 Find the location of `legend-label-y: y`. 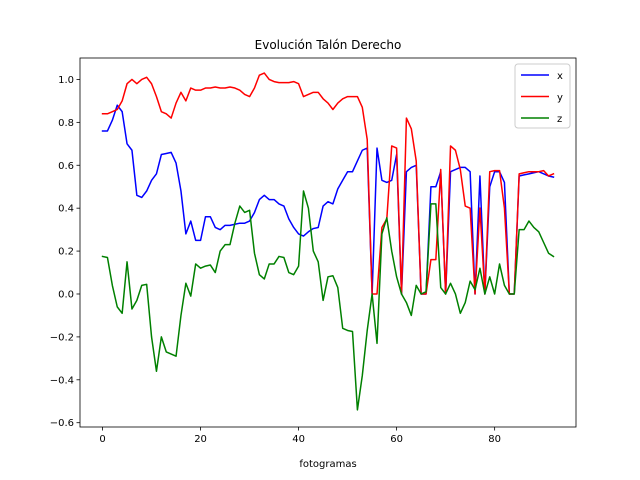

legend-label-y: y is located at coordinates (560, 98).